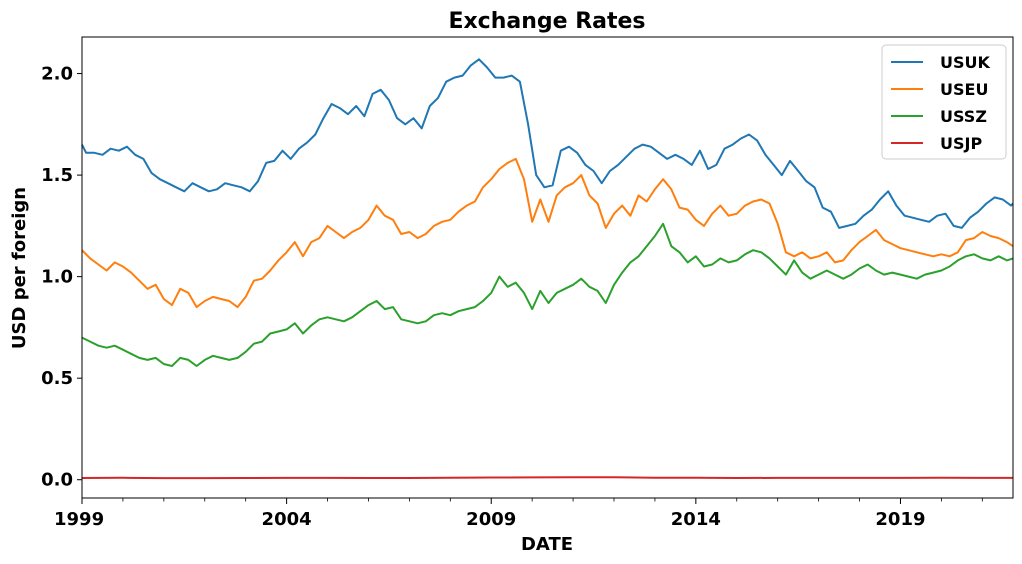 The width and height of the screenshot is (1022, 564). Describe the element at coordinates (546, 21) in the screenshot. I see `chart-title: Exchange Rates` at that location.